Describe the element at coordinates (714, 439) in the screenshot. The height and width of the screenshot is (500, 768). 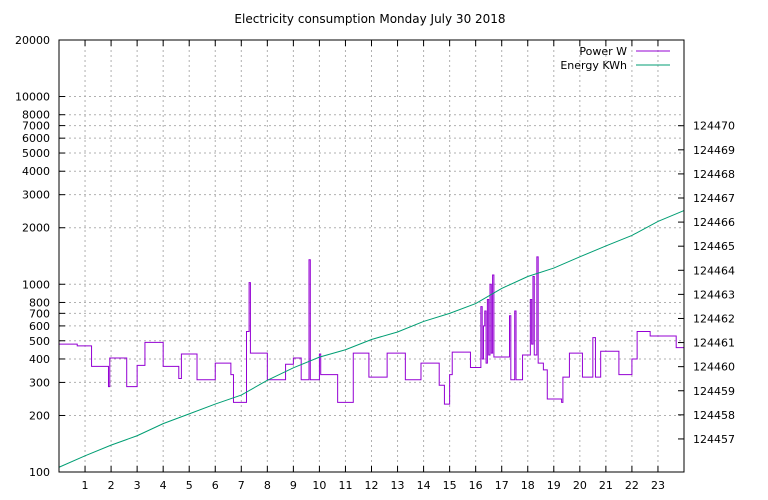
I see `y2-tick-label: 124457` at that location.